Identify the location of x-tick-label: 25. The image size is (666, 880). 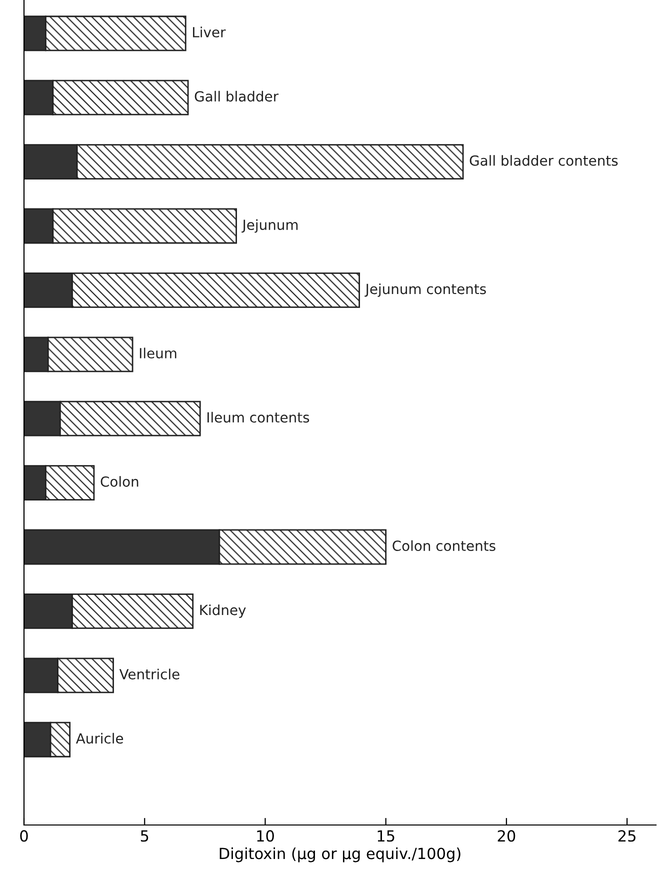
(627, 836).